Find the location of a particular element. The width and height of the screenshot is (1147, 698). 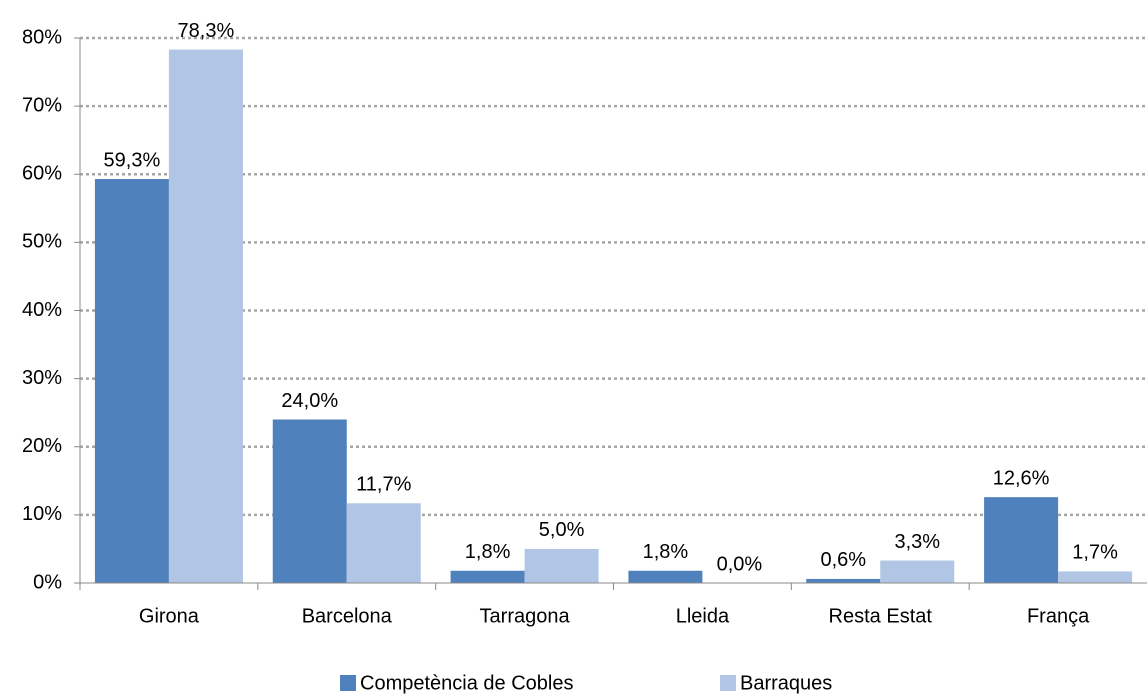

x-tick-label: Girona is located at coordinates (169, 616).